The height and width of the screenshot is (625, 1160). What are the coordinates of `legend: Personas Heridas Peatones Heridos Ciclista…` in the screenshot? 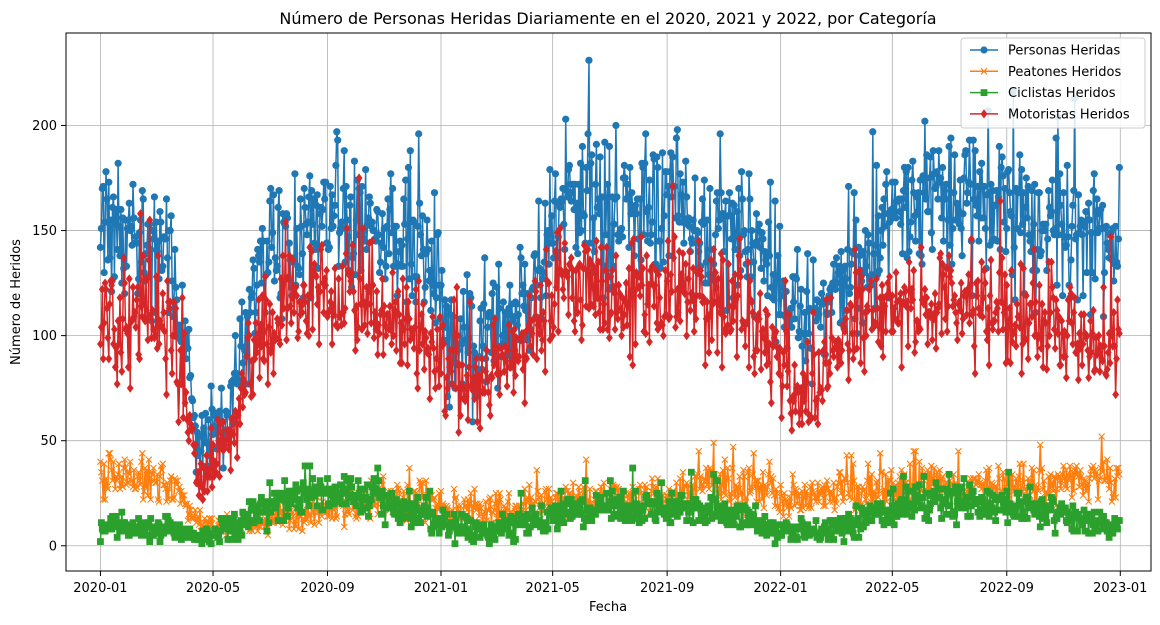 It's located at (1053, 83).